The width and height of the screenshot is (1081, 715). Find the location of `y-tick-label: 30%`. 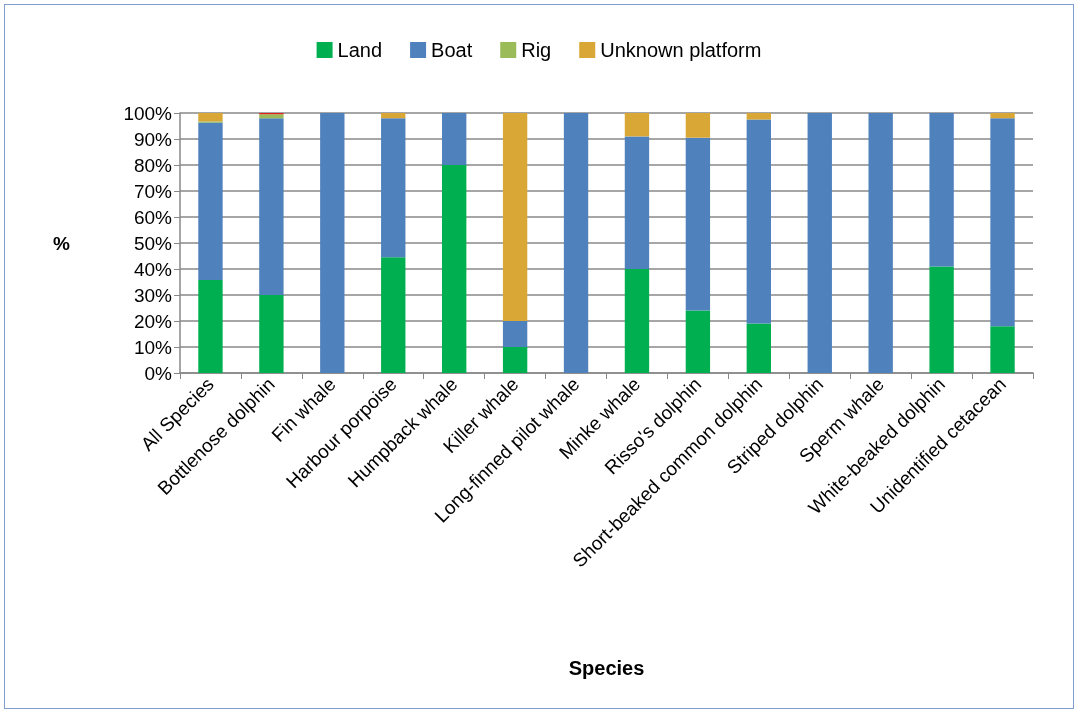

y-tick-label: 30% is located at coordinates (153, 295).